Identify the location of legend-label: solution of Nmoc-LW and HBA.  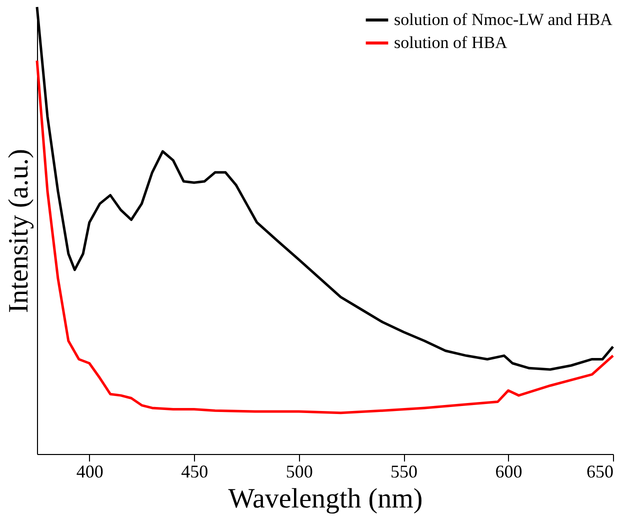
(504, 19).